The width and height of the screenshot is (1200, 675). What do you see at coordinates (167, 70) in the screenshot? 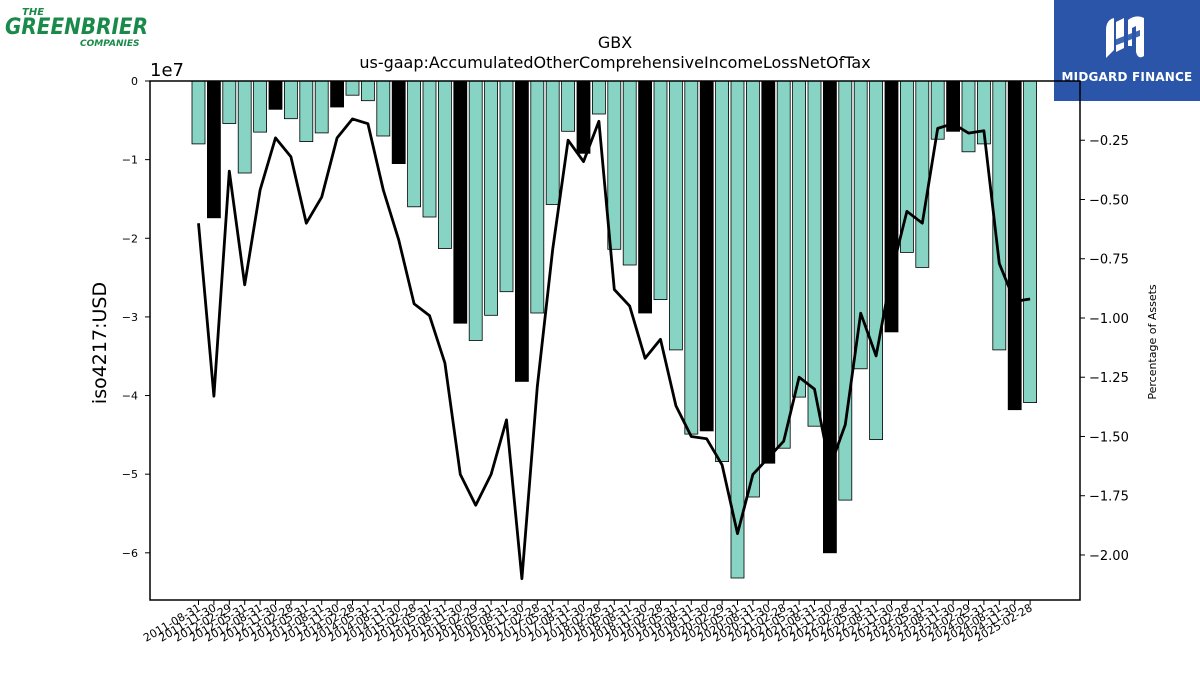
I see `y-scale-label: 1e7` at bounding box center [167, 70].